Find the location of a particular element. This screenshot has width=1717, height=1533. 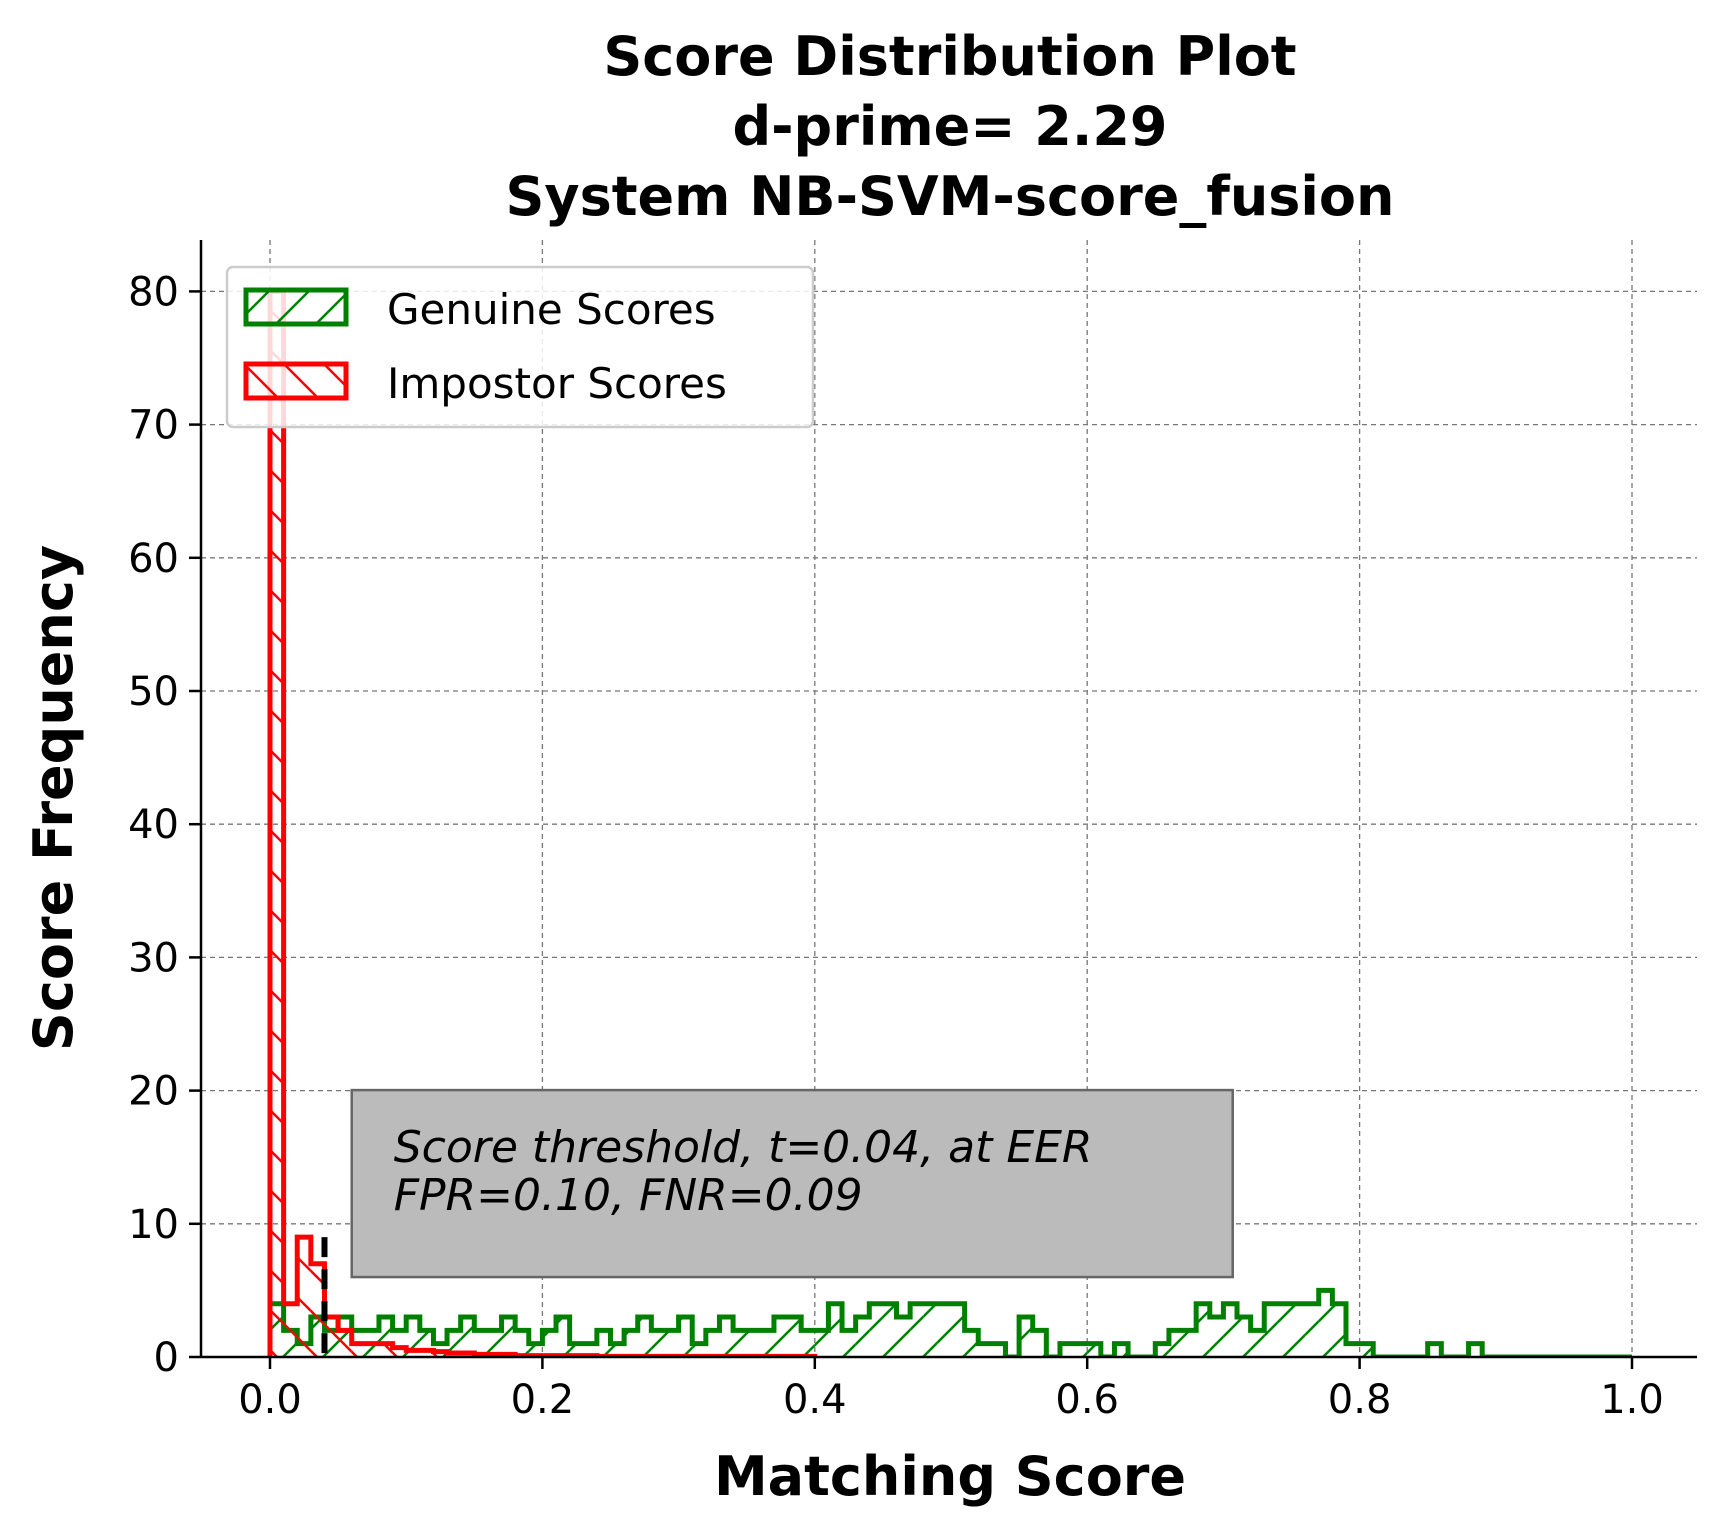

legend-swatch-impostor is located at coordinates (296, 381).